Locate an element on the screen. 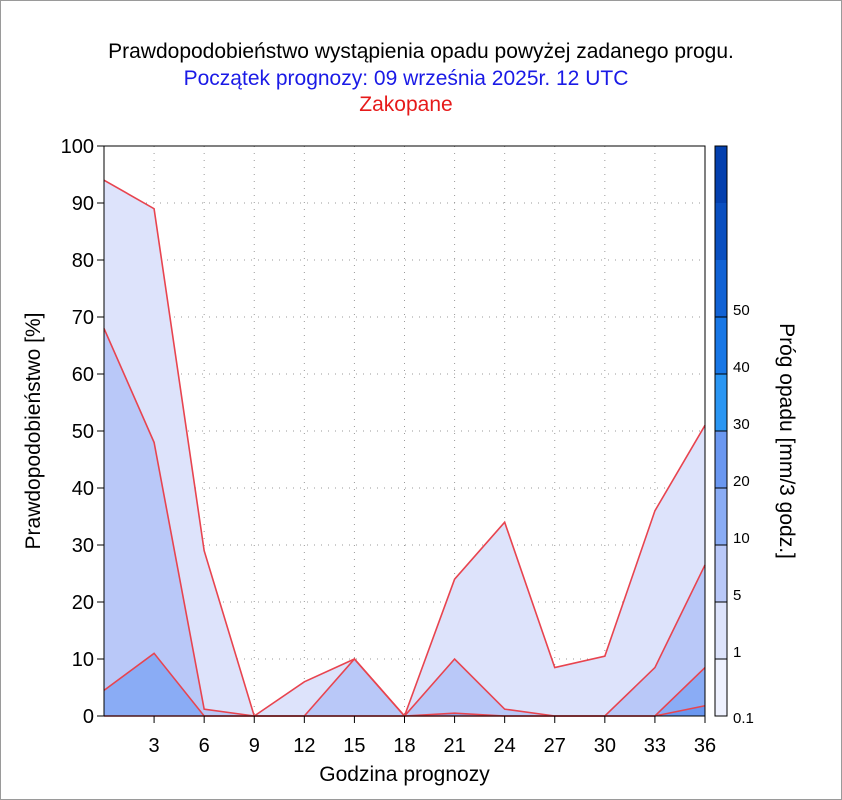  y-tick-label: 0 is located at coordinates (88, 717).